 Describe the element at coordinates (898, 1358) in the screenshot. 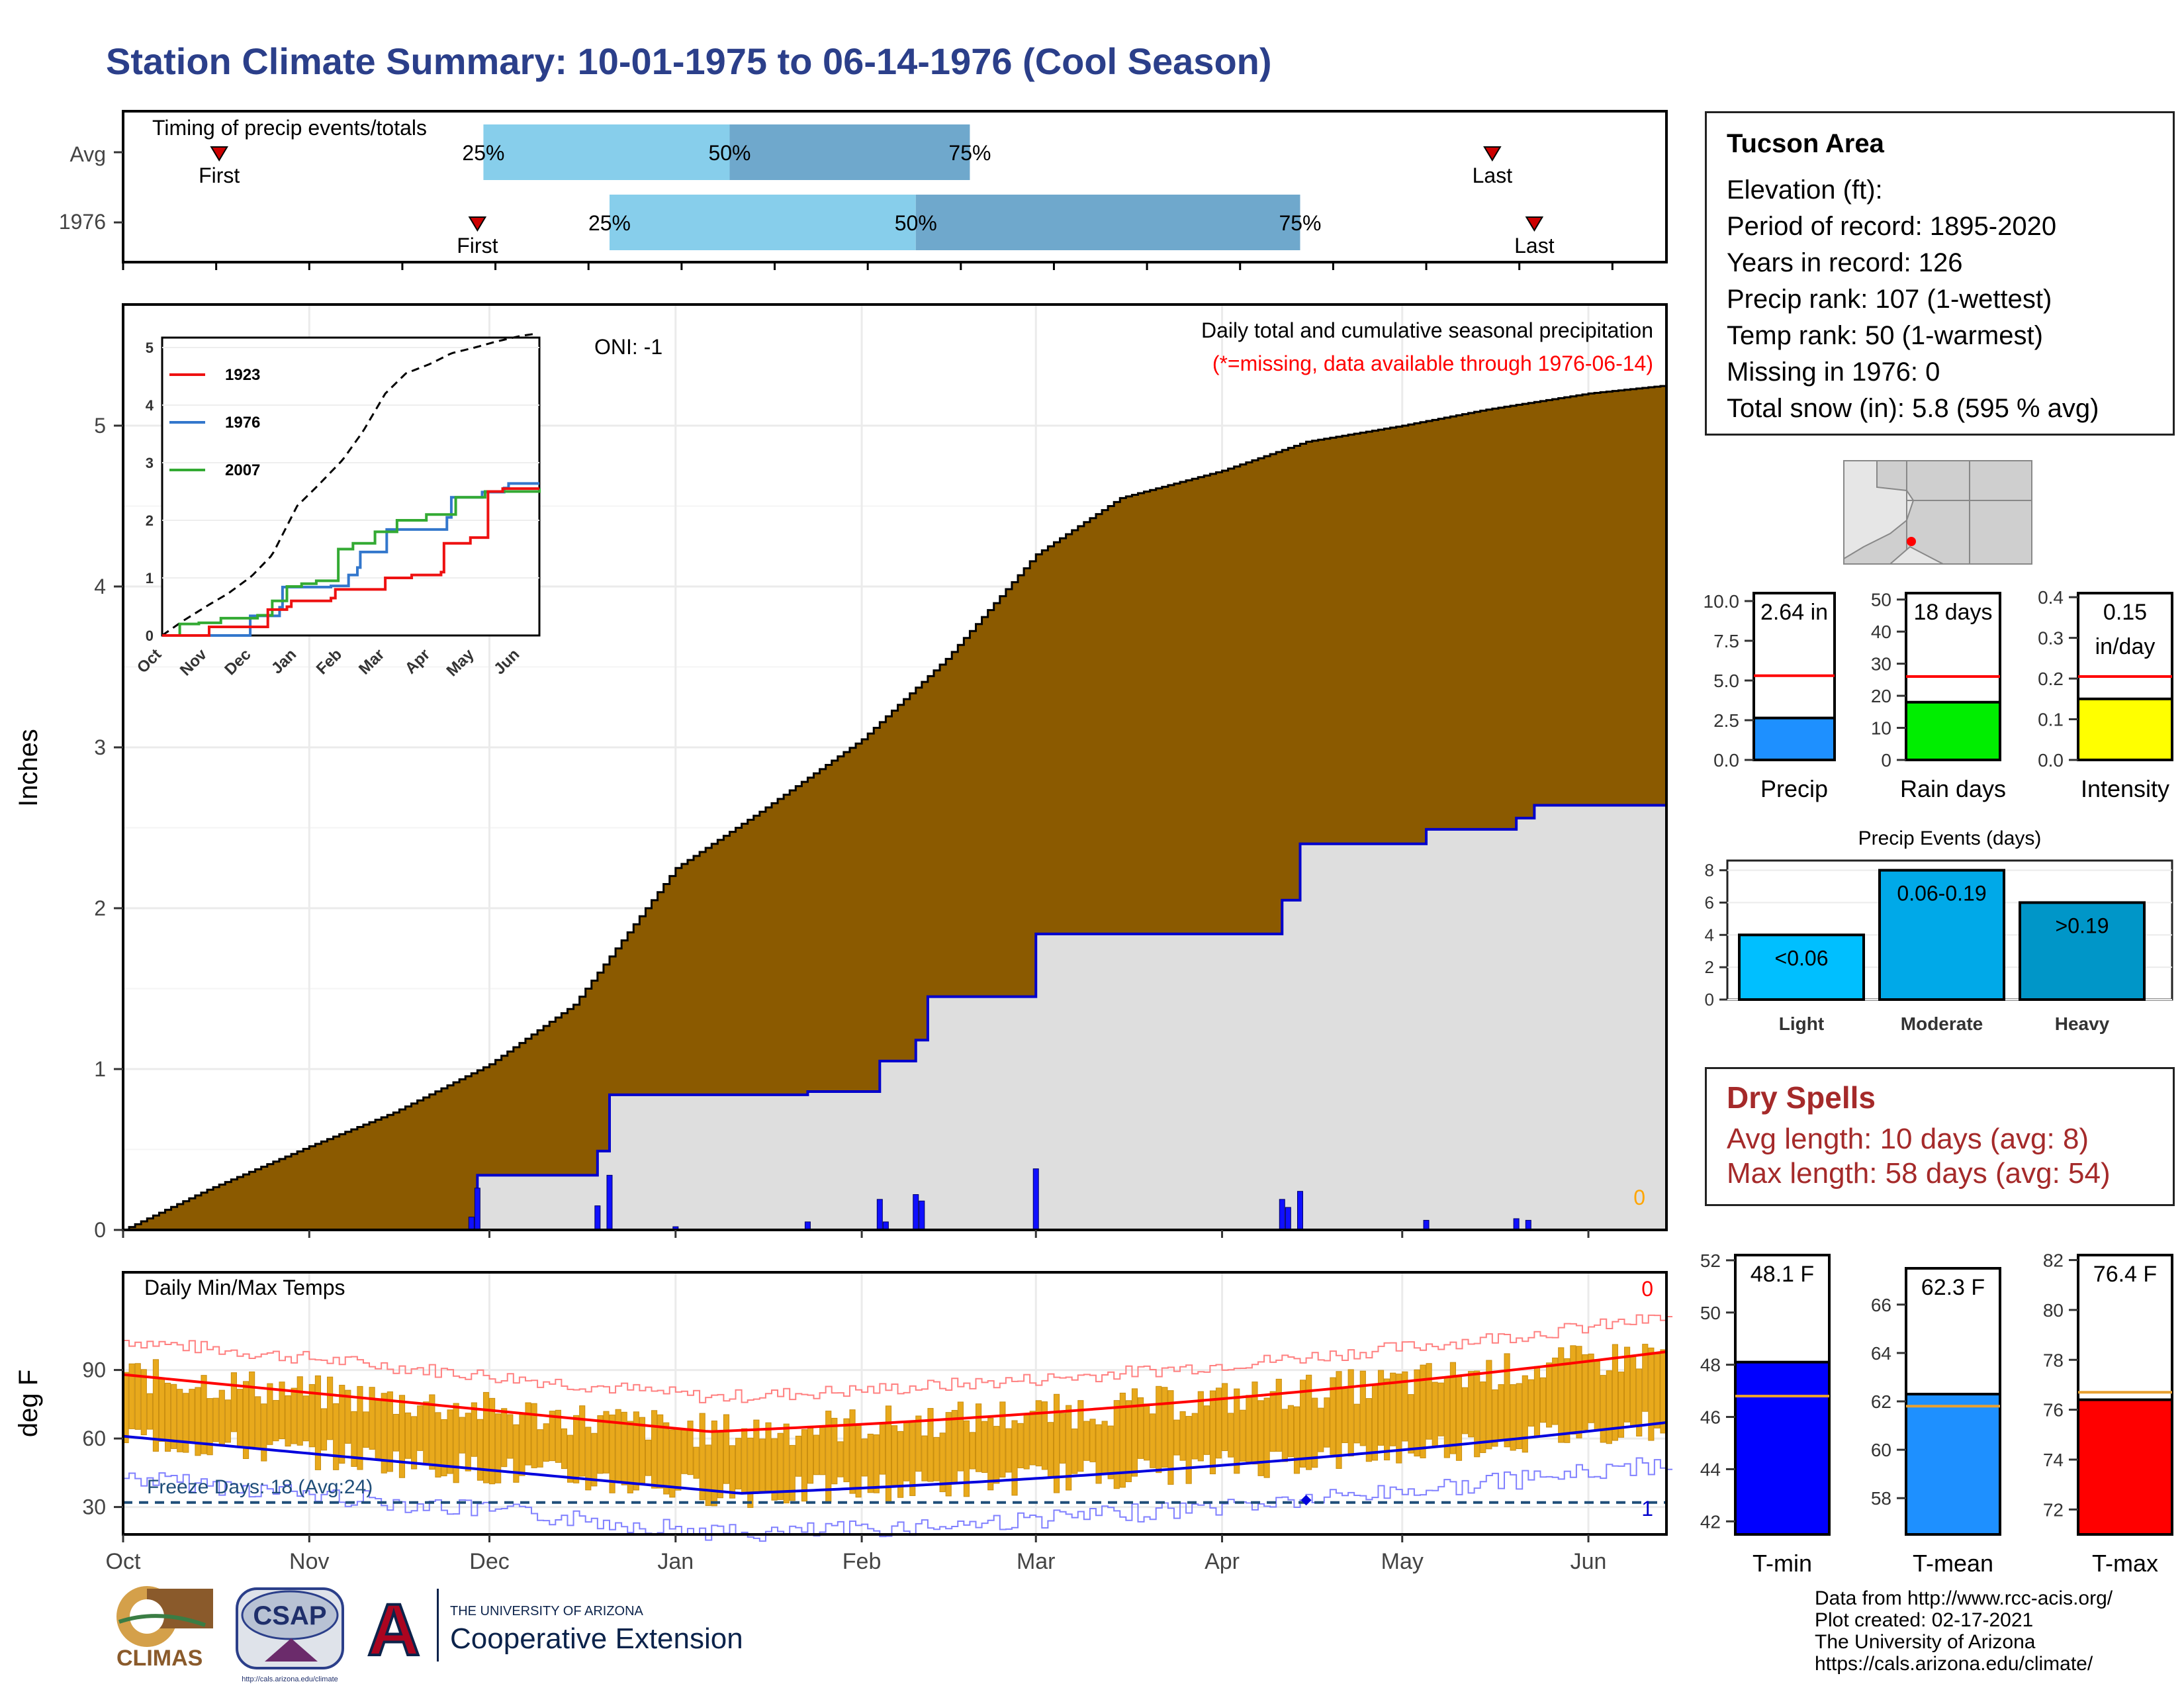

I see `record-max-line` at that location.